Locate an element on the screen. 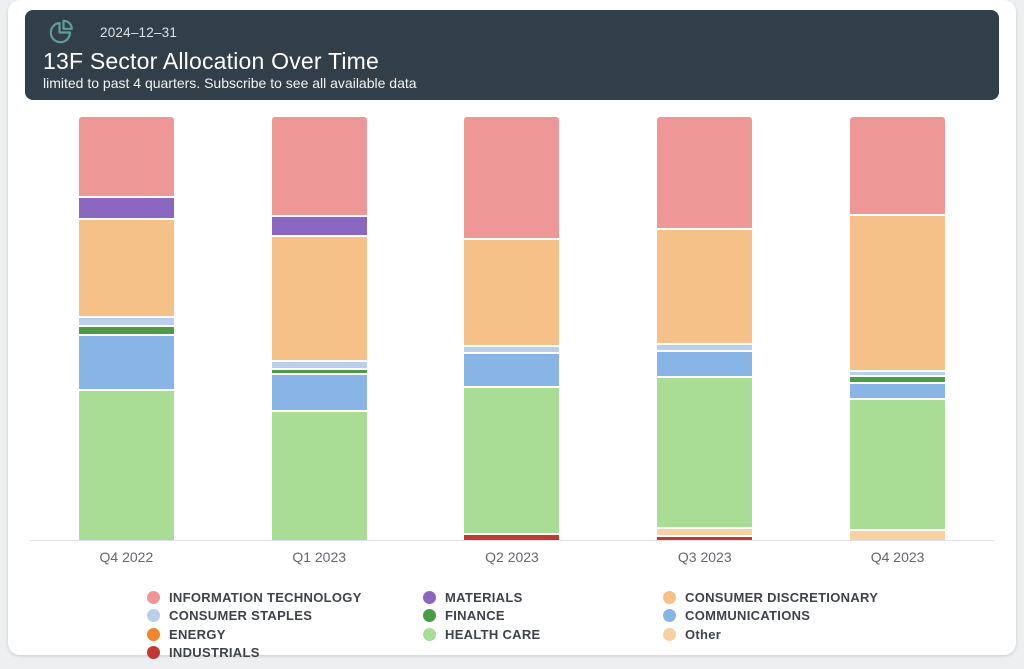 This screenshot has width=1024, height=669. header-top-row: 2024–12–31 is located at coordinates (512, 32).